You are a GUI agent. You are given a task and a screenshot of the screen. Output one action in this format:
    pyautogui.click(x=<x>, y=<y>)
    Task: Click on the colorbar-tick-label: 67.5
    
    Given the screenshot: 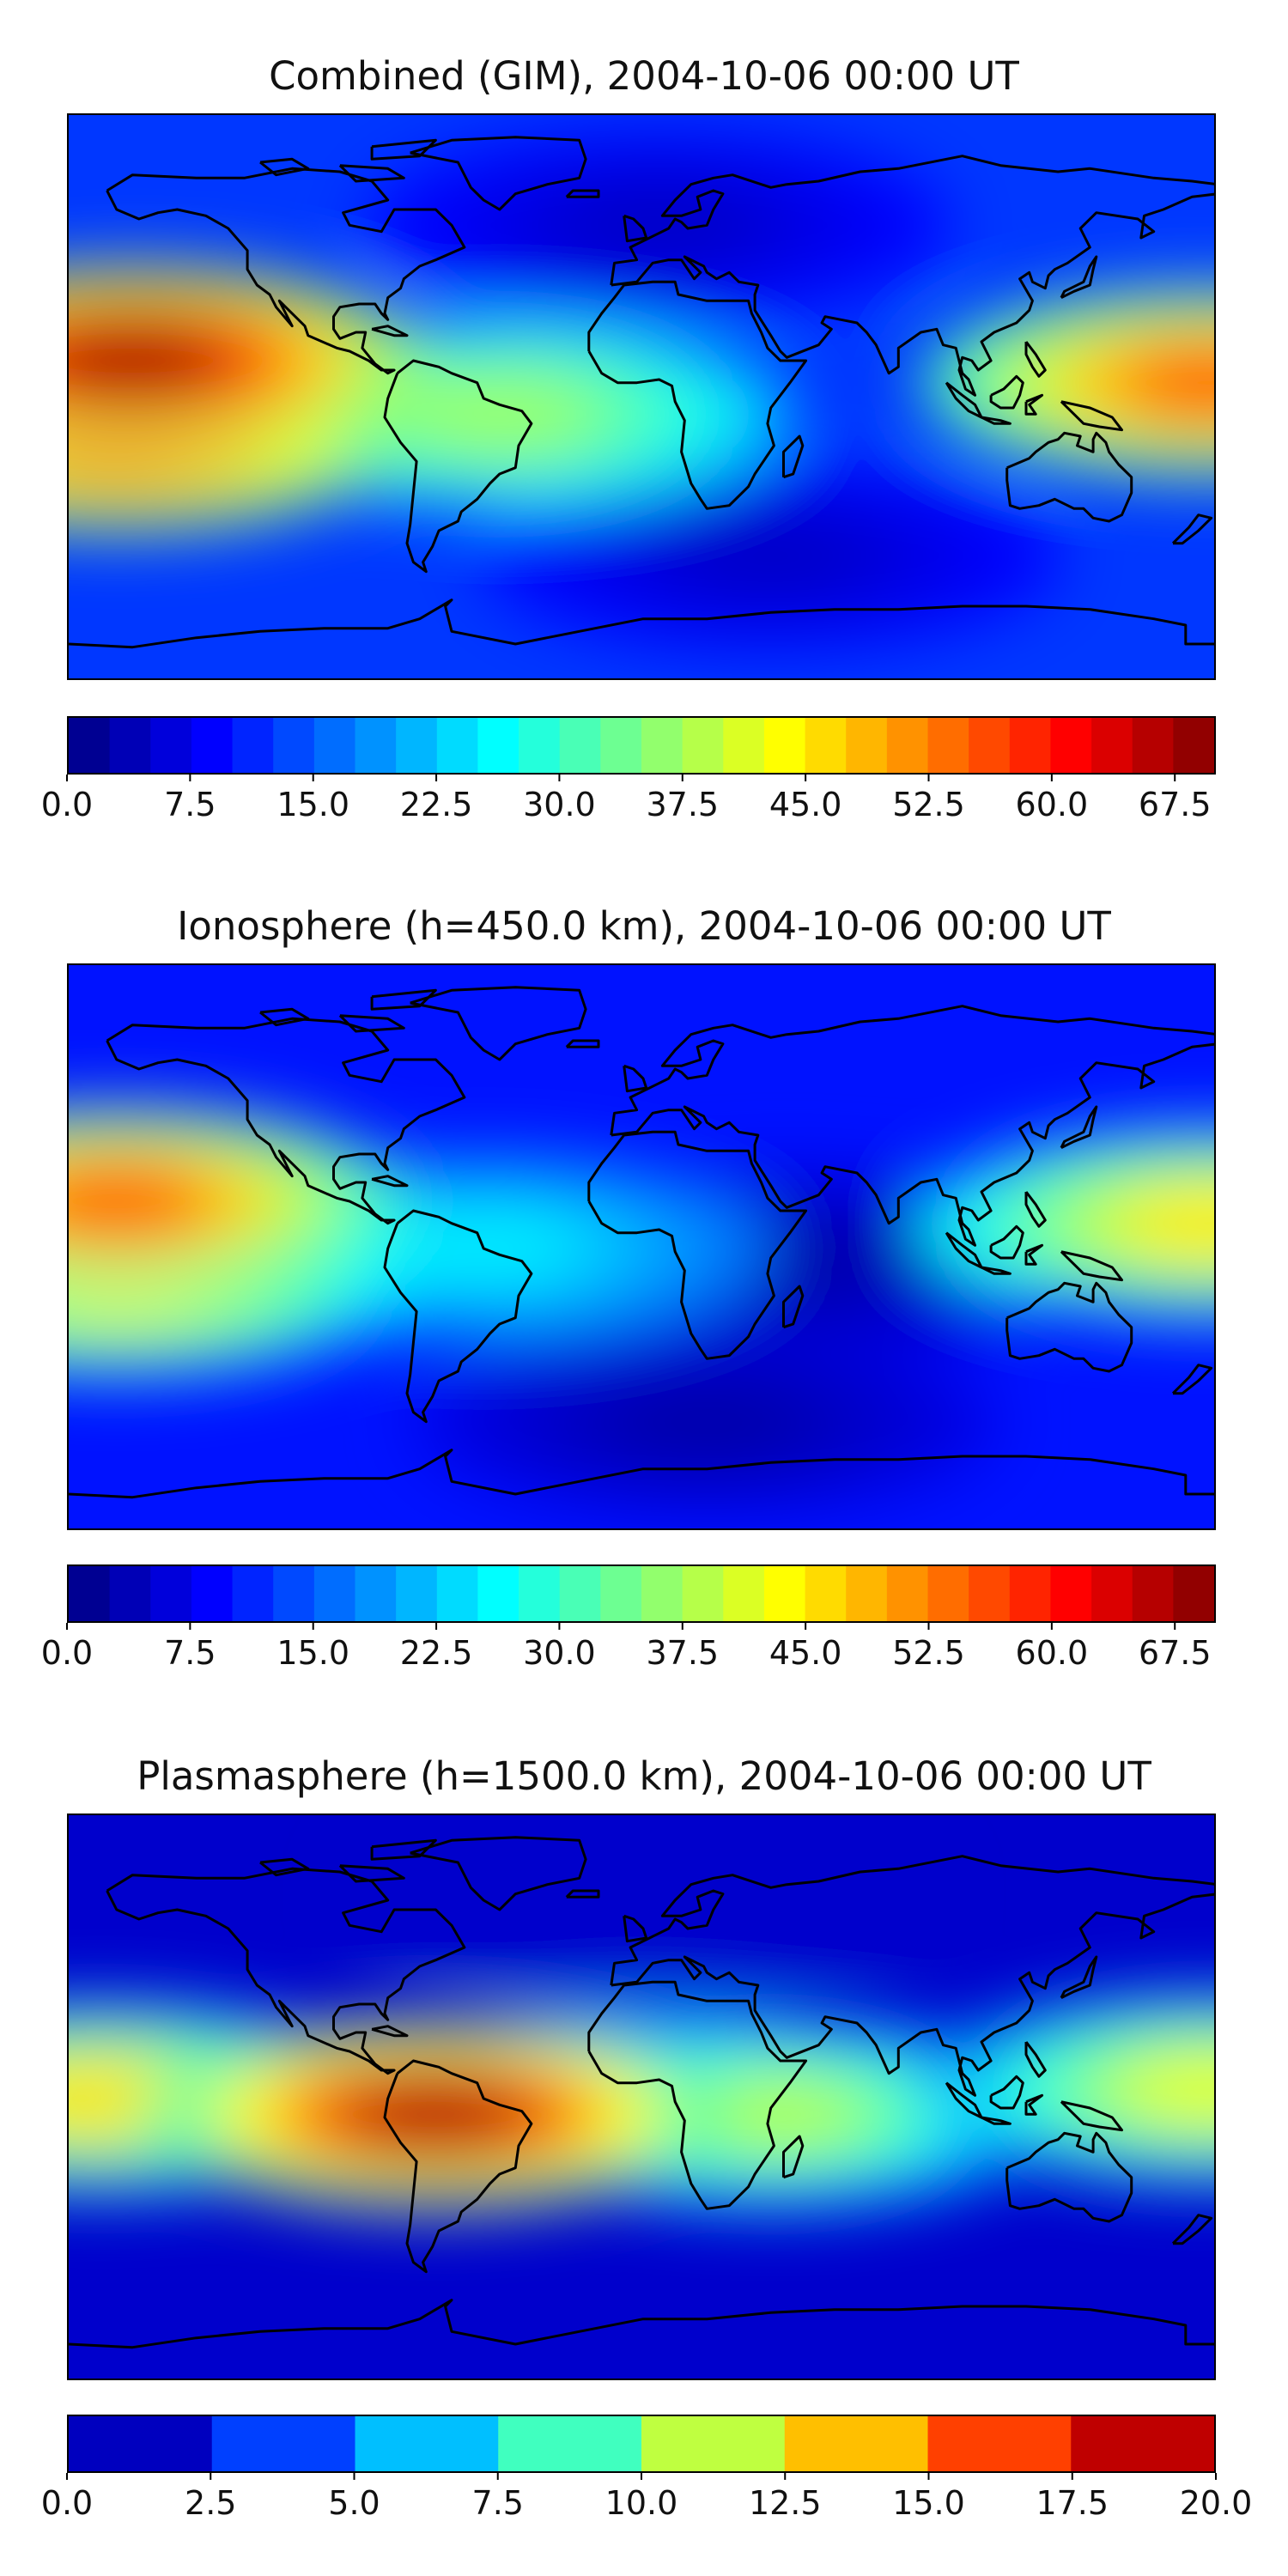 What is the action you would take?
    pyautogui.click(x=1175, y=1653)
    